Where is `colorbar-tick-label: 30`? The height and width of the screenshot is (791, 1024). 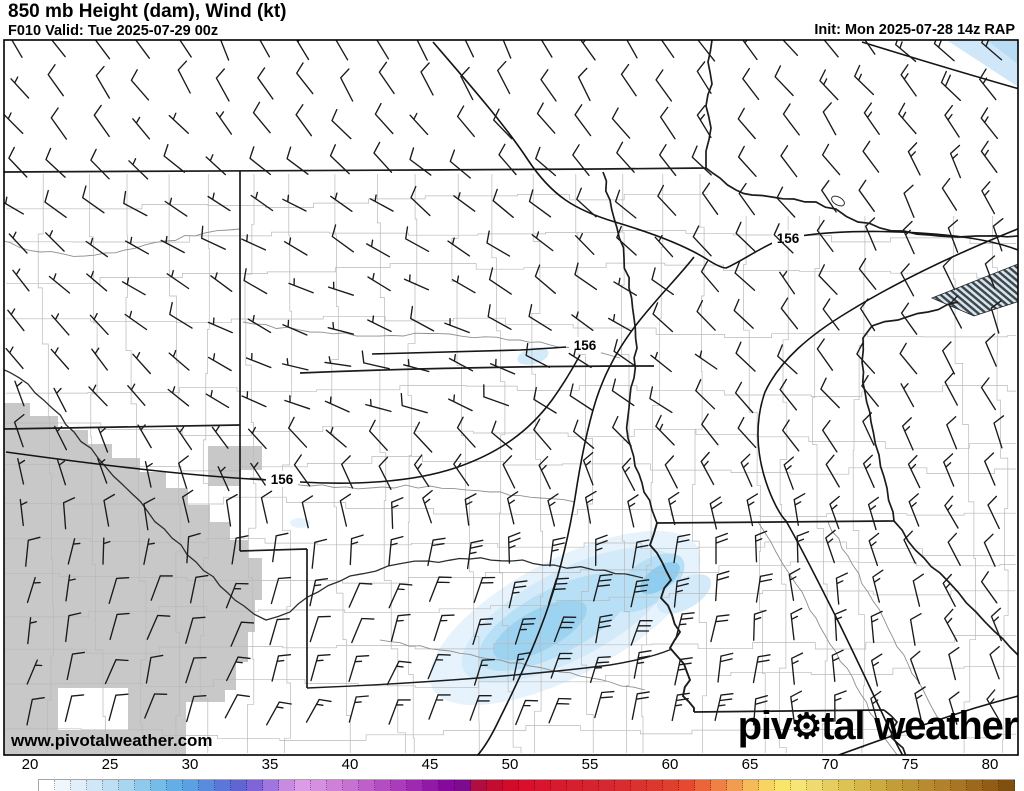 colorbar-tick-label: 30 is located at coordinates (190, 764).